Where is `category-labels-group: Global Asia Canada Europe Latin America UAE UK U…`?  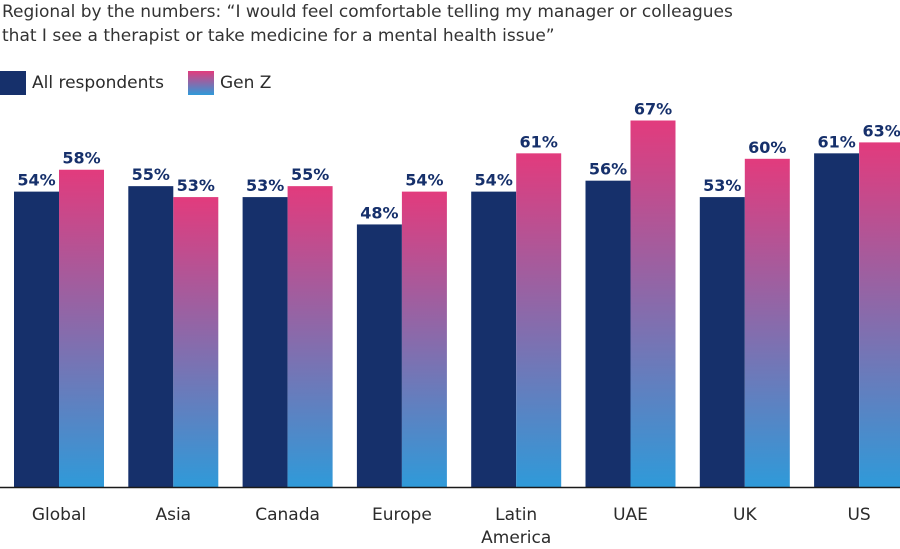
category-labels-group: Global Asia Canada Europe Latin America UAE UK U… is located at coordinates (451, 526).